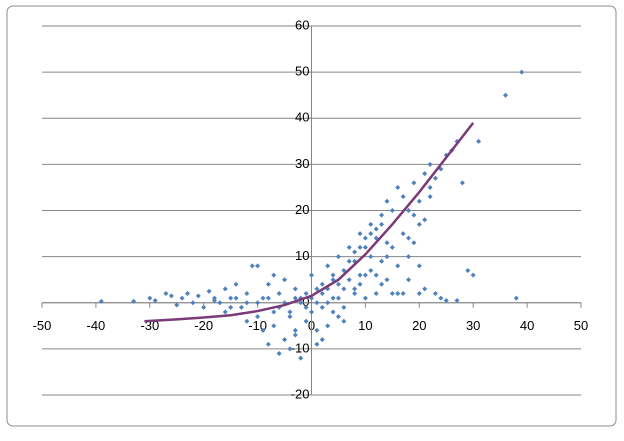 Image resolution: width=624 pixels, height=441 pixels. Describe the element at coordinates (302, 117) in the screenshot. I see `y-tick-label: 40` at that location.